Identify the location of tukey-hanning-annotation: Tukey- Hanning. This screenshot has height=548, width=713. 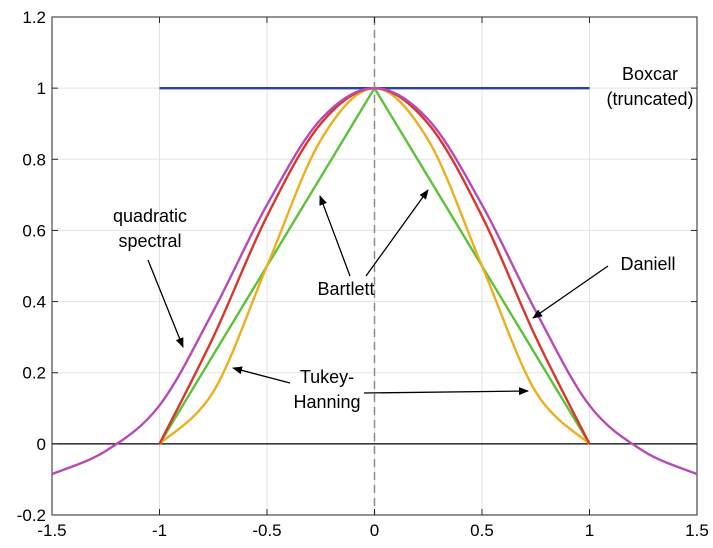
(380, 389).